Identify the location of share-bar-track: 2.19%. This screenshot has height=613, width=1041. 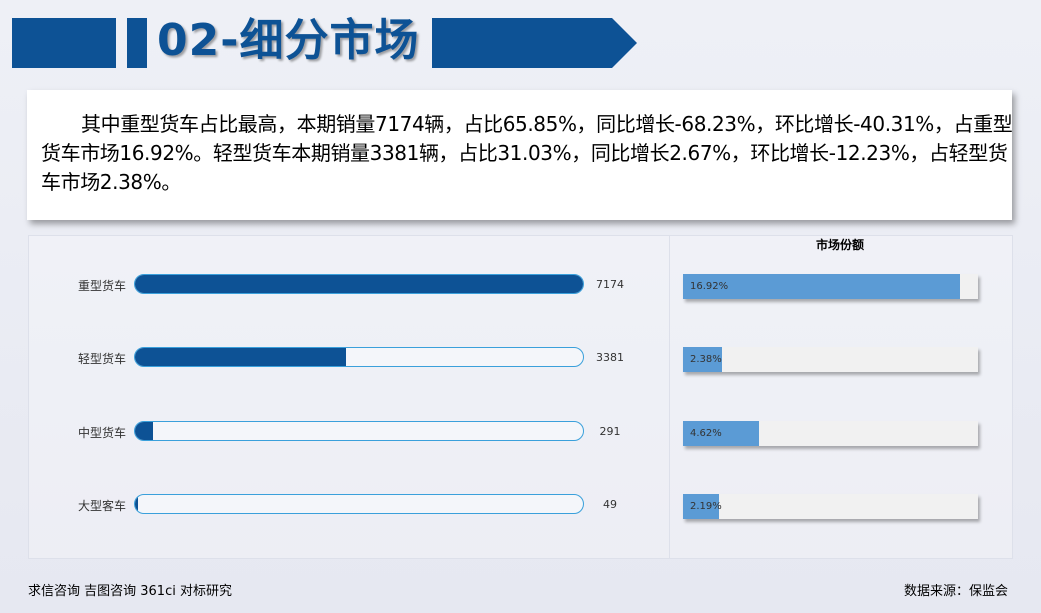
(830, 506).